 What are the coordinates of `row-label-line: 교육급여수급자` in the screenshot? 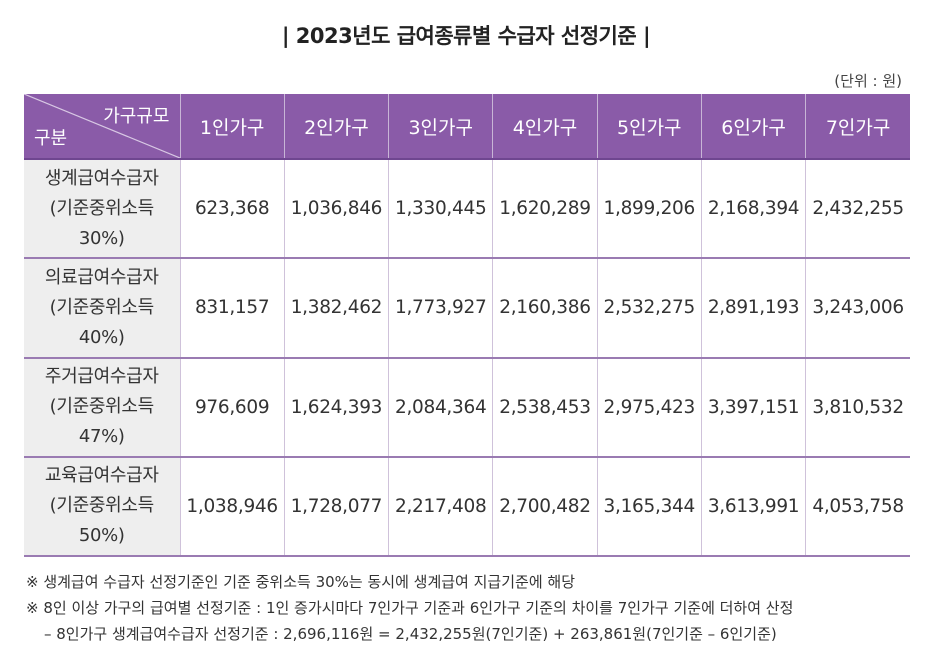 It's located at (101, 476).